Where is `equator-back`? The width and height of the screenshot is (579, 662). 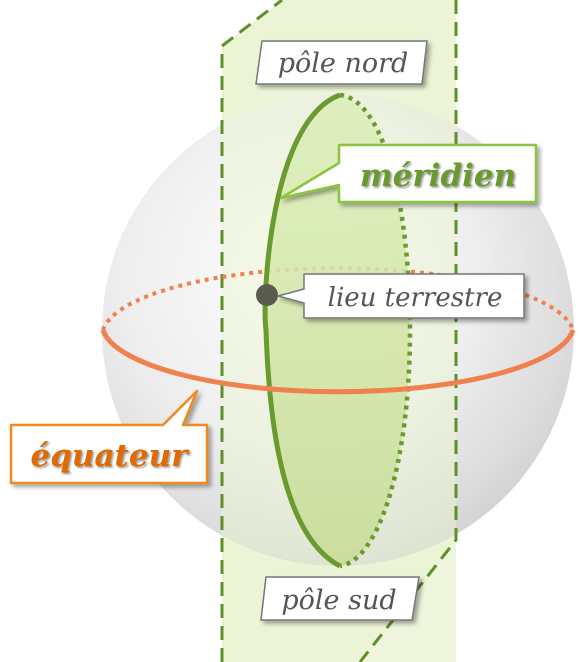
equator-back is located at coordinates (338, 298).